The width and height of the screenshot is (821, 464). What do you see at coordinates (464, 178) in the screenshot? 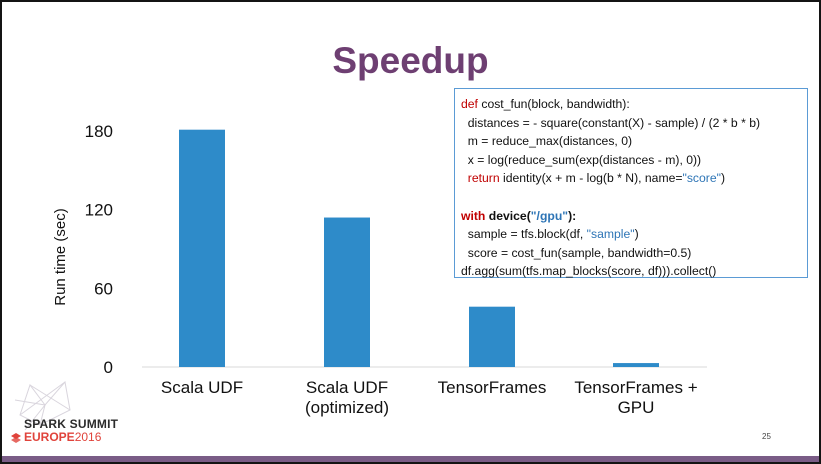
I see `code-token` at bounding box center [464, 178].